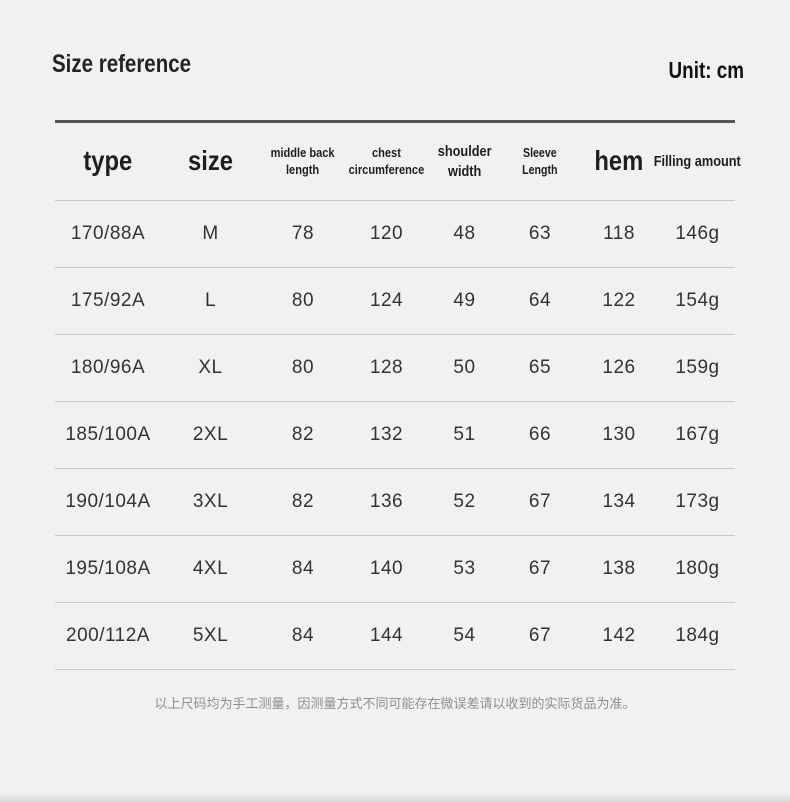  Describe the element at coordinates (108, 501) in the screenshot. I see `table-cell-type: 190/104A` at that location.